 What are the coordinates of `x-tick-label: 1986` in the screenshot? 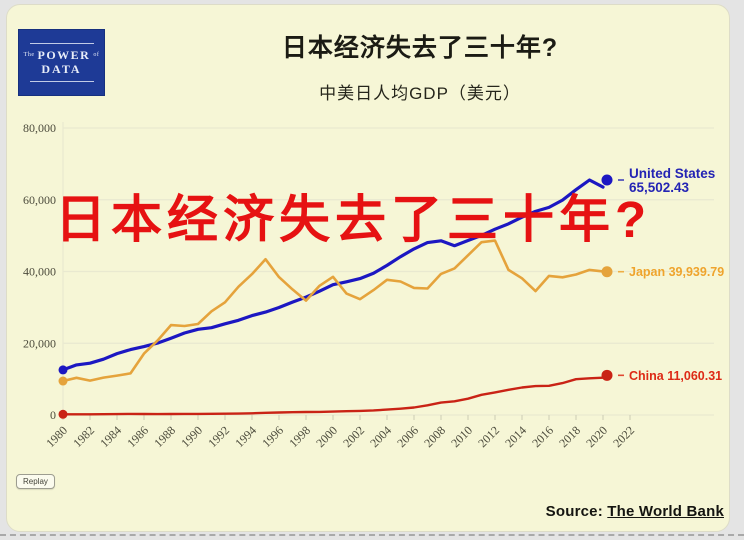 It's located at (137, 436).